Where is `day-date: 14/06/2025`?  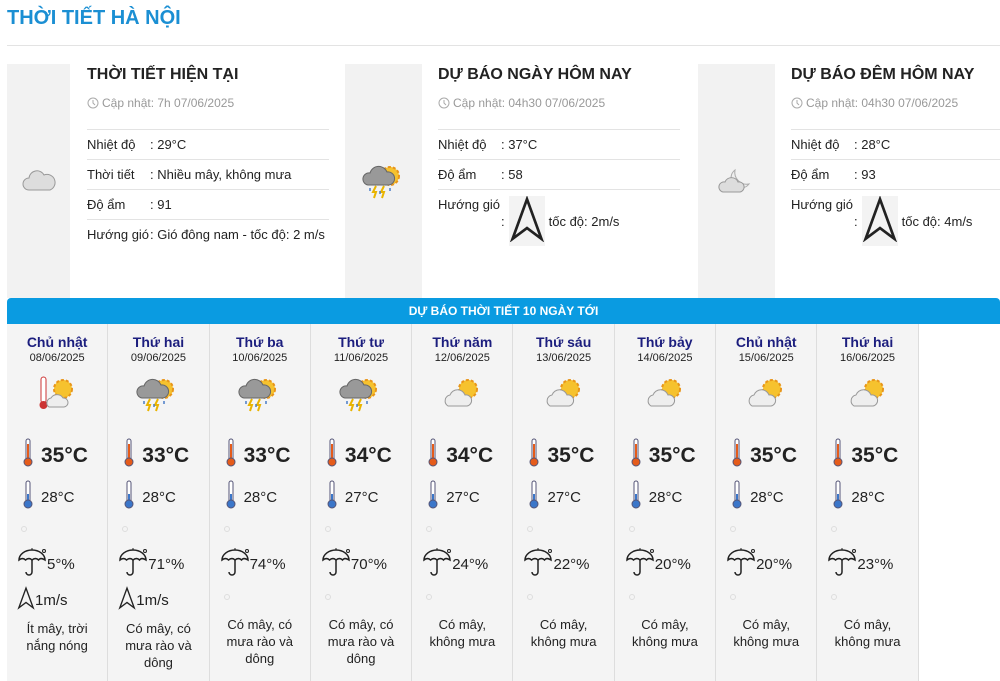
day-date: 14/06/2025 is located at coordinates (665, 358).